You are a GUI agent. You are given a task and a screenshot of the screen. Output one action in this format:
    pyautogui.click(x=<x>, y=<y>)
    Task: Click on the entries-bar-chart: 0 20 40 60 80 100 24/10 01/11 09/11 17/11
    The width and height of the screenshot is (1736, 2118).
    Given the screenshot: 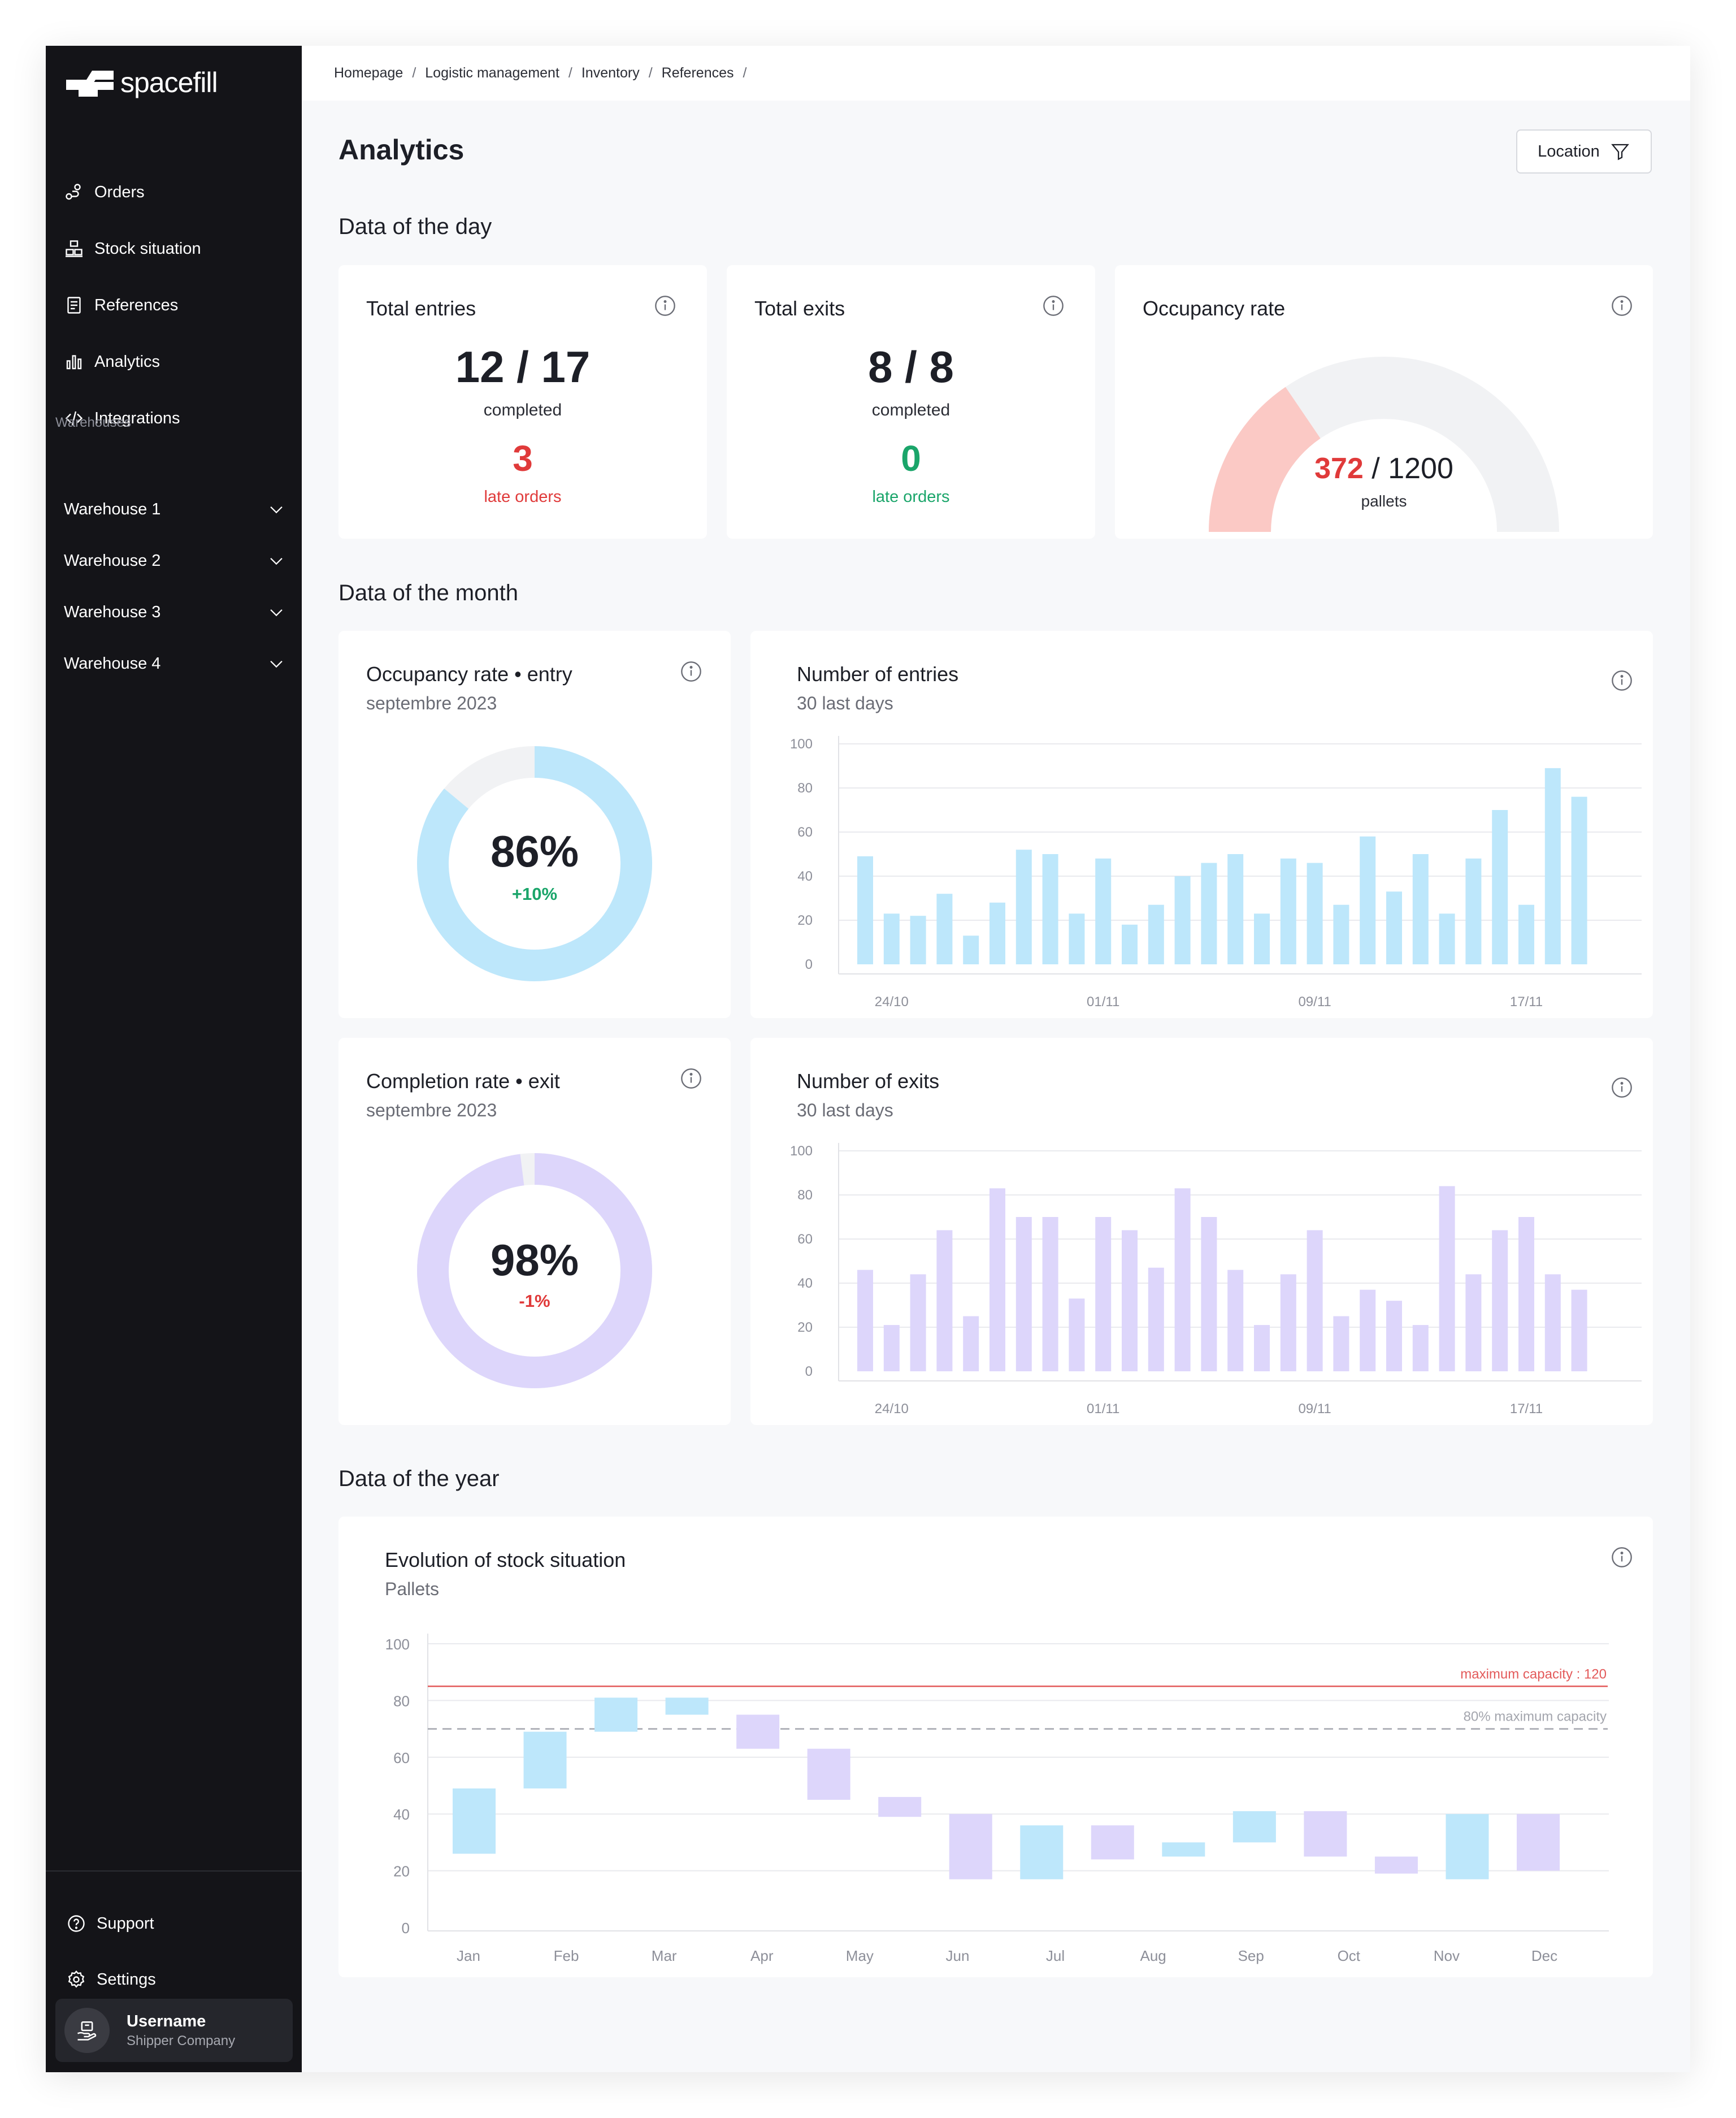 What is the action you would take?
    pyautogui.click(x=1216, y=873)
    